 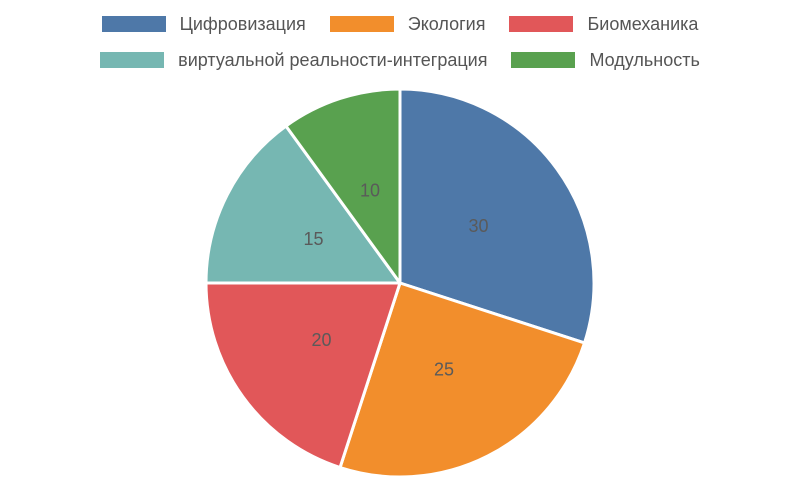 I want to click on legend-label-0: Цифровизация, so click(x=242, y=23).